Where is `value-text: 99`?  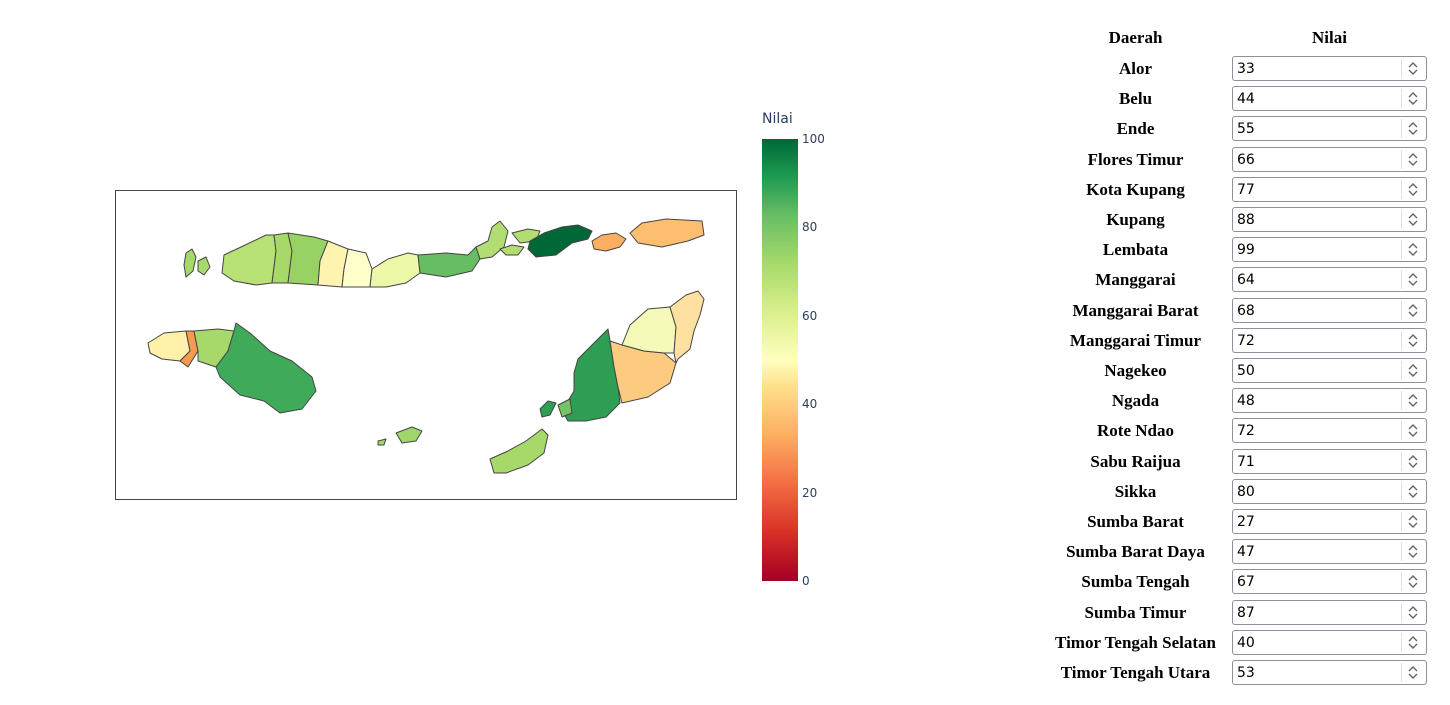 value-text: 99 is located at coordinates (1246, 250).